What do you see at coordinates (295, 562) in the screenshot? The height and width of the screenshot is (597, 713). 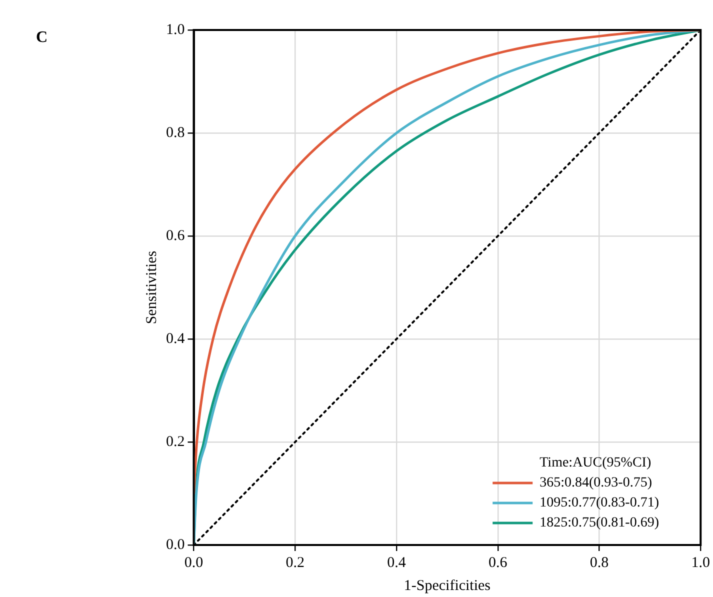 I see `x-tick-label: 0.2` at bounding box center [295, 562].